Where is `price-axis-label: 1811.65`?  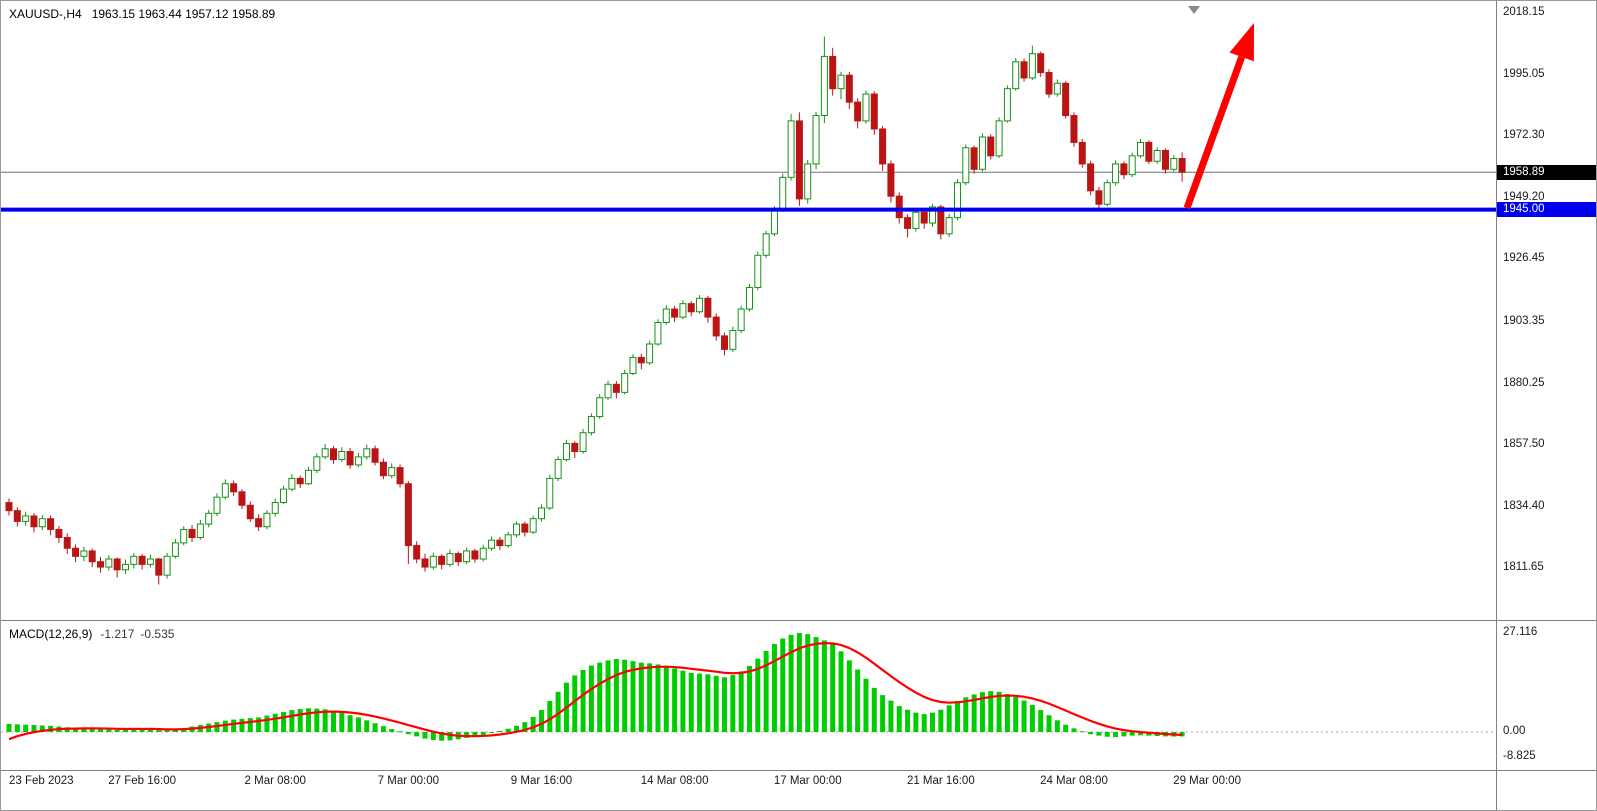 price-axis-label: 1811.65 is located at coordinates (1523, 567).